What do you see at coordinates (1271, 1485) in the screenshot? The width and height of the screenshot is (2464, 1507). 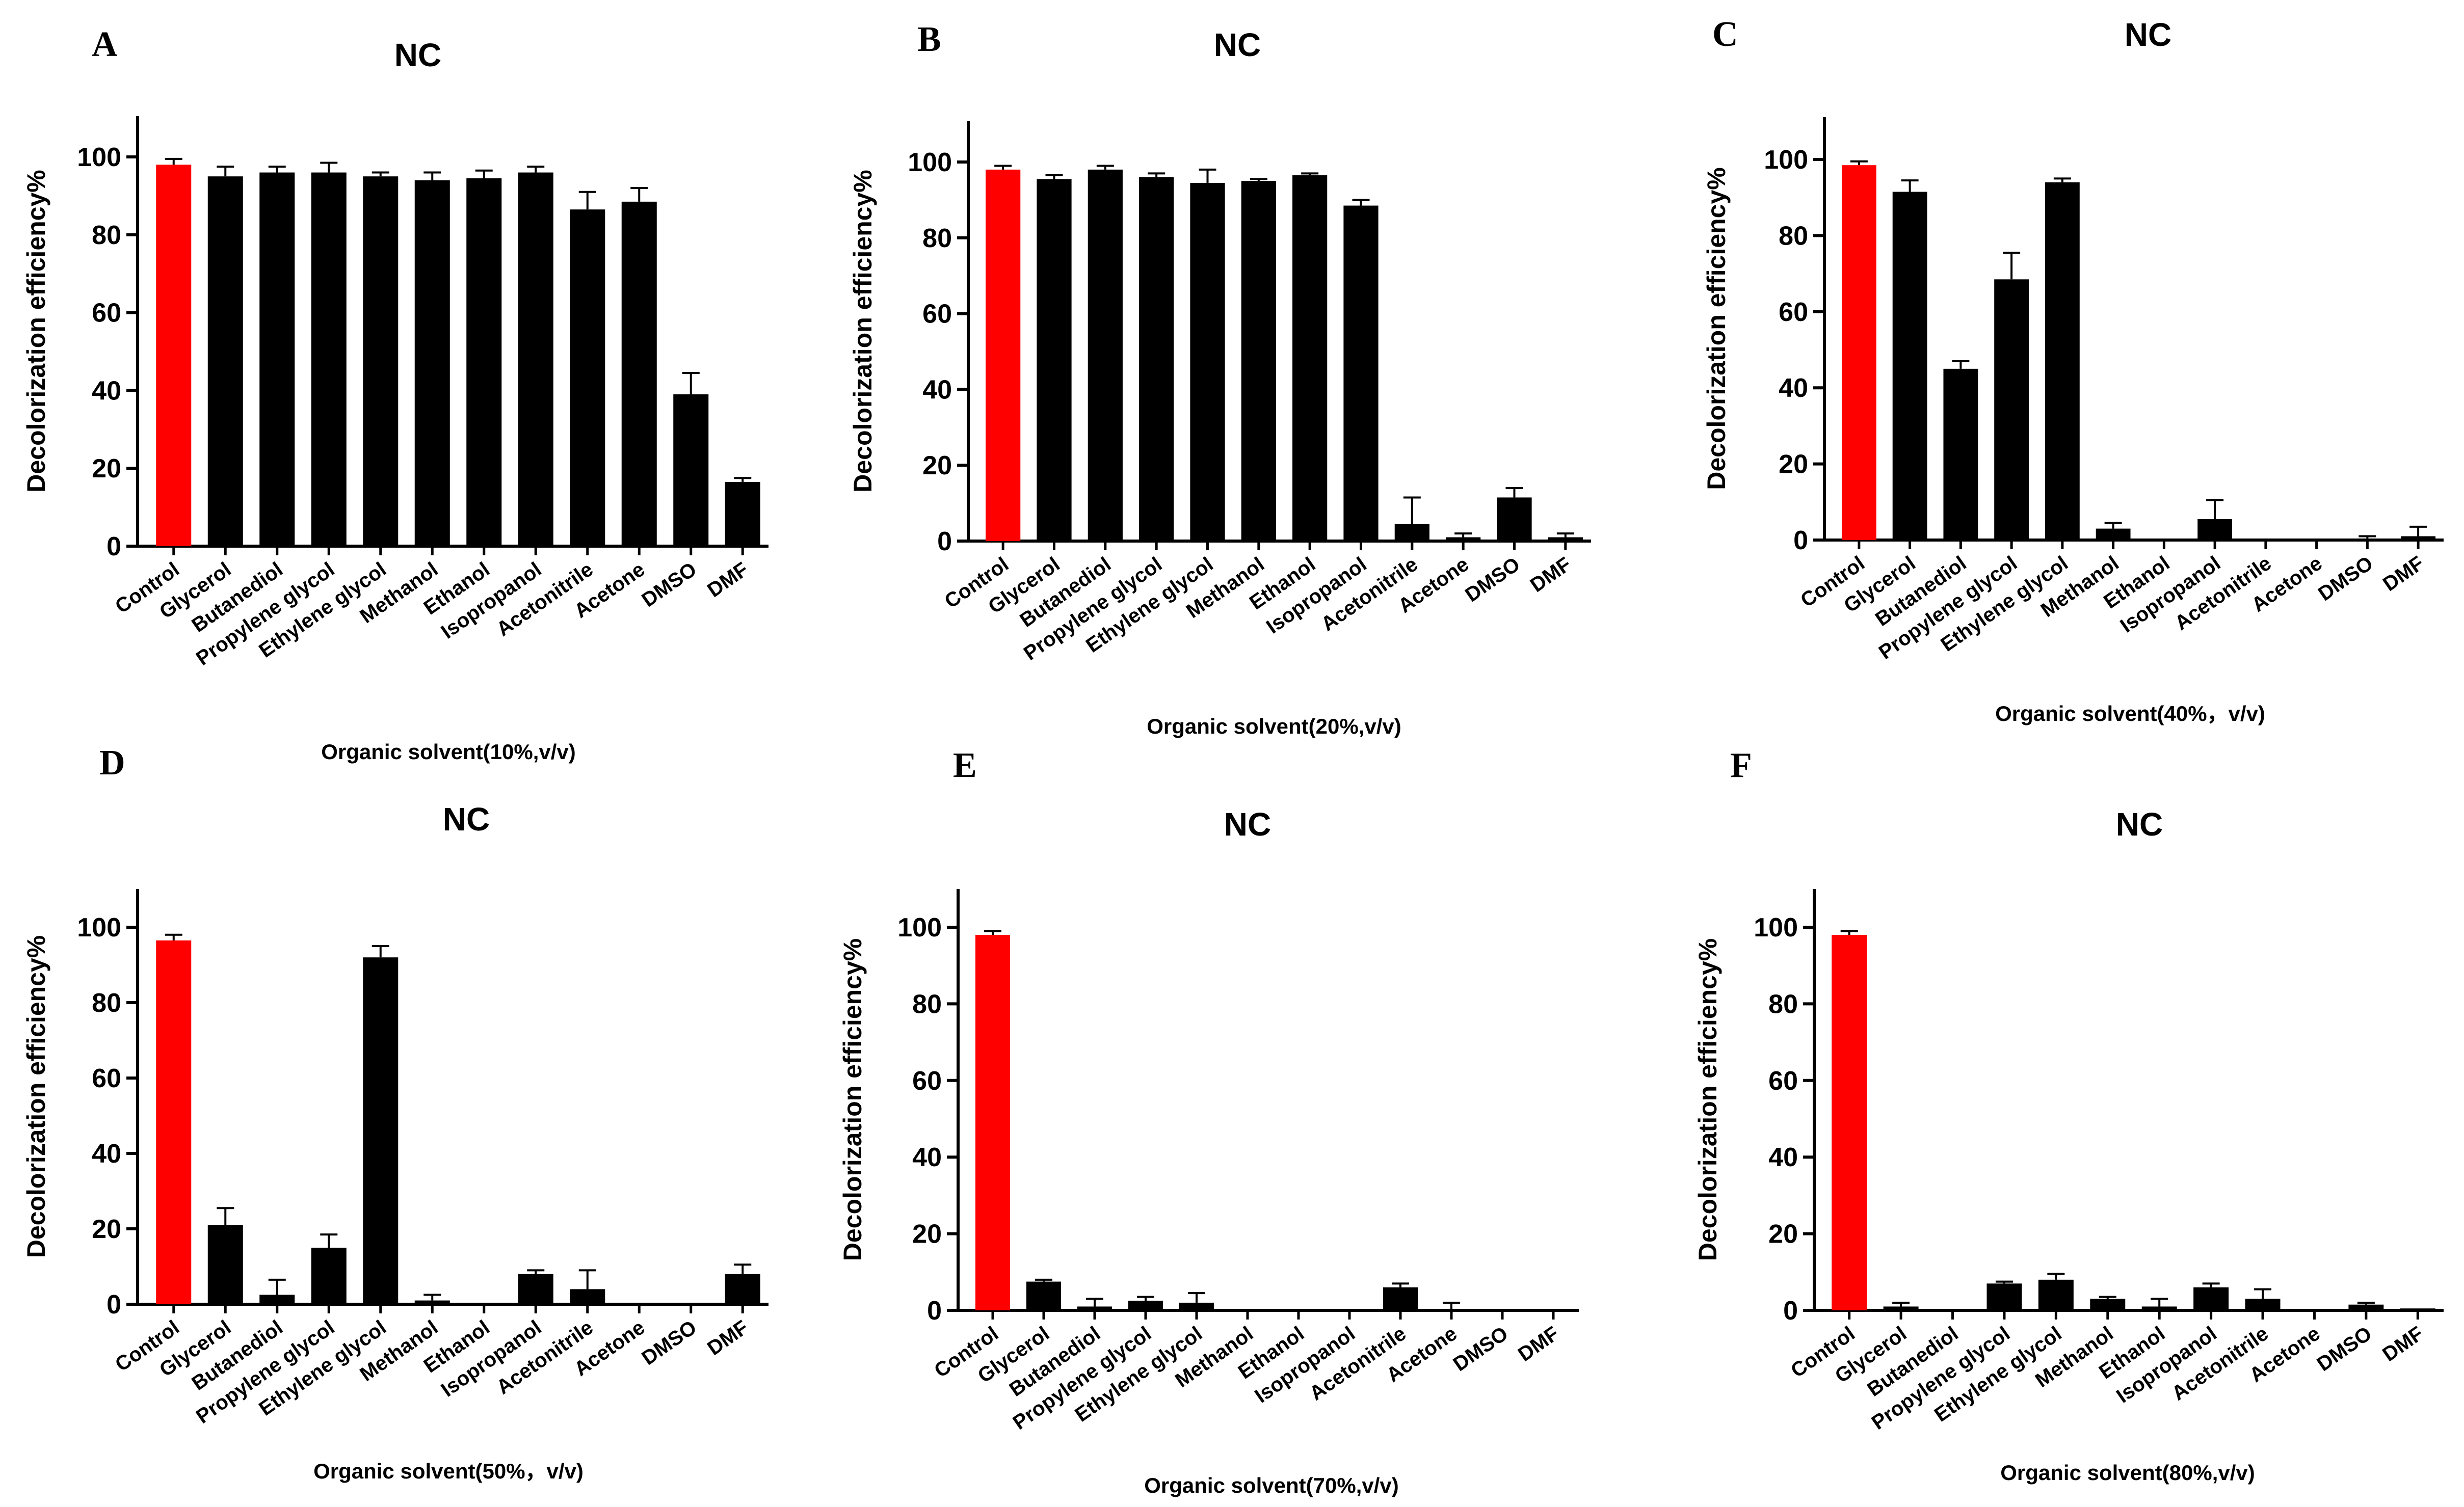 I see `x-axis-label: Organic solvent(70%,v/v)` at bounding box center [1271, 1485].